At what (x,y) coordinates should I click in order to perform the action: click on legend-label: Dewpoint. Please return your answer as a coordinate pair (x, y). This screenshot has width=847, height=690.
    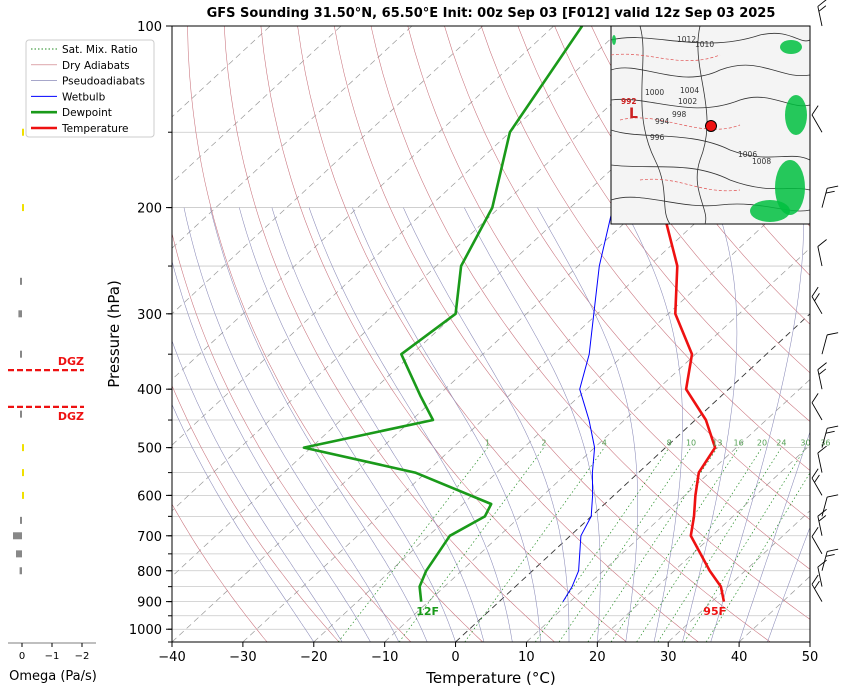
    Looking at the image, I should click on (87, 113).